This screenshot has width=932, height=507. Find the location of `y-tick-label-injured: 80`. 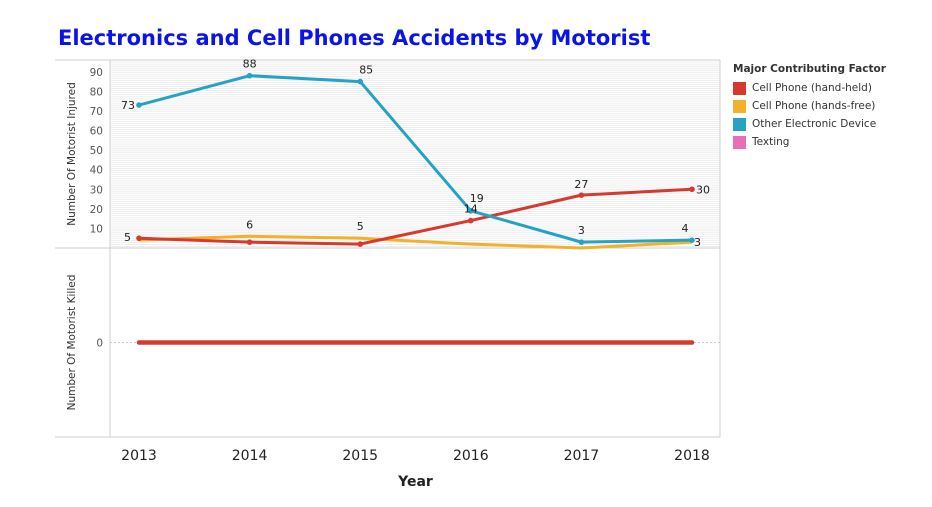

y-tick-label-injured: 80 is located at coordinates (96, 92).